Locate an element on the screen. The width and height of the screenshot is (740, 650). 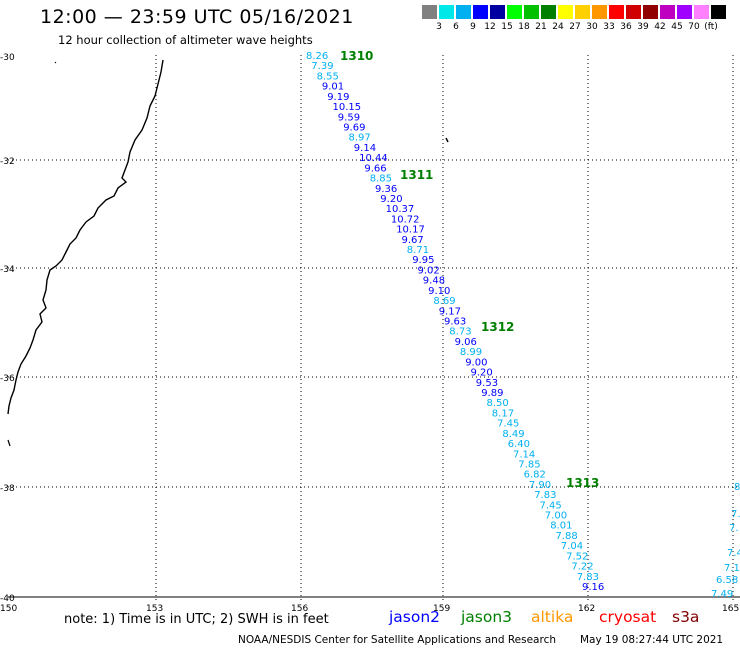
wave-height-value: 9.36 is located at coordinates (386, 189).